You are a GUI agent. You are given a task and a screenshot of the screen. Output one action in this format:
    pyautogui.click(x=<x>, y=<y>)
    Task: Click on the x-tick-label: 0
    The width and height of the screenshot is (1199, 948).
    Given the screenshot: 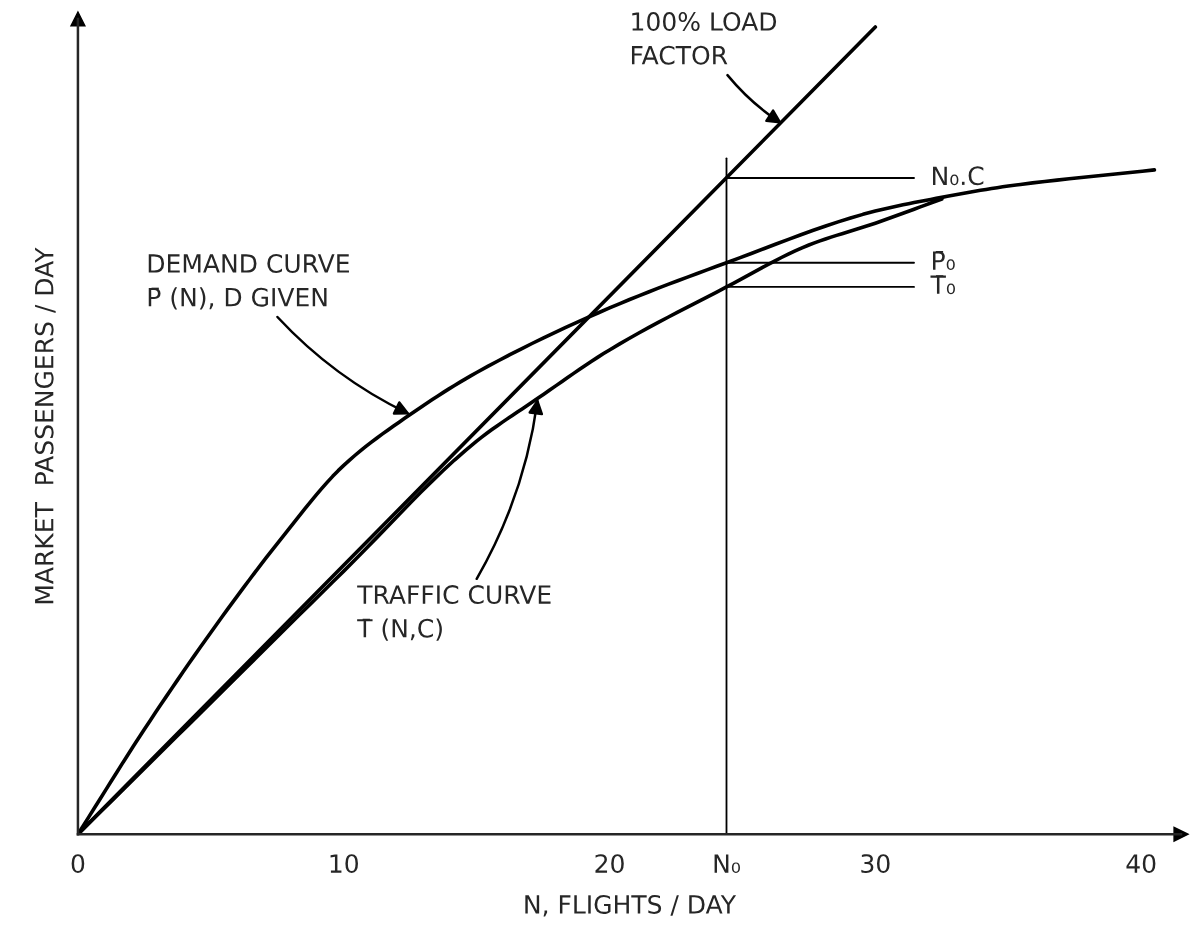 What is the action you would take?
    pyautogui.click(x=78, y=864)
    